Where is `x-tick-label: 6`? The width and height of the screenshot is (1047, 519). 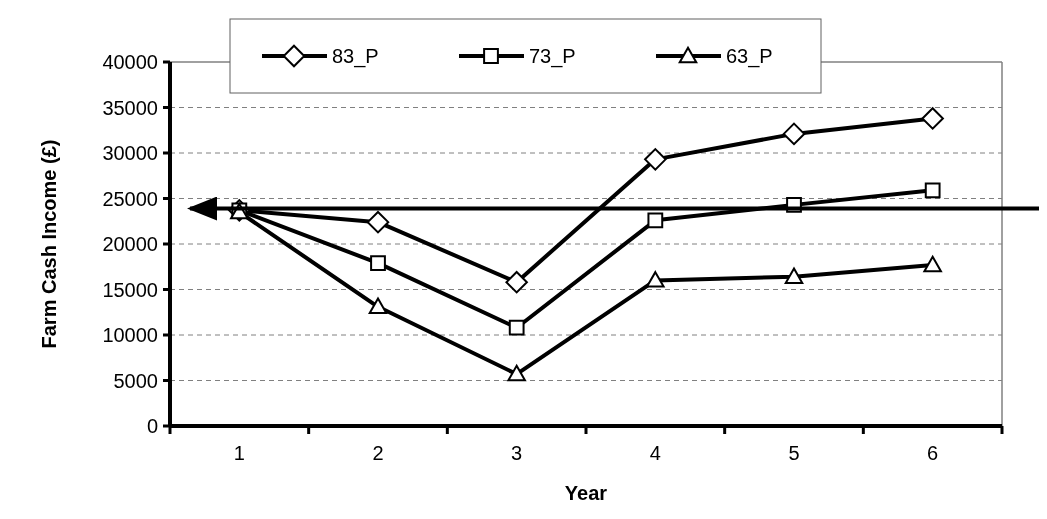 x-tick-label: 6 is located at coordinates (933, 453).